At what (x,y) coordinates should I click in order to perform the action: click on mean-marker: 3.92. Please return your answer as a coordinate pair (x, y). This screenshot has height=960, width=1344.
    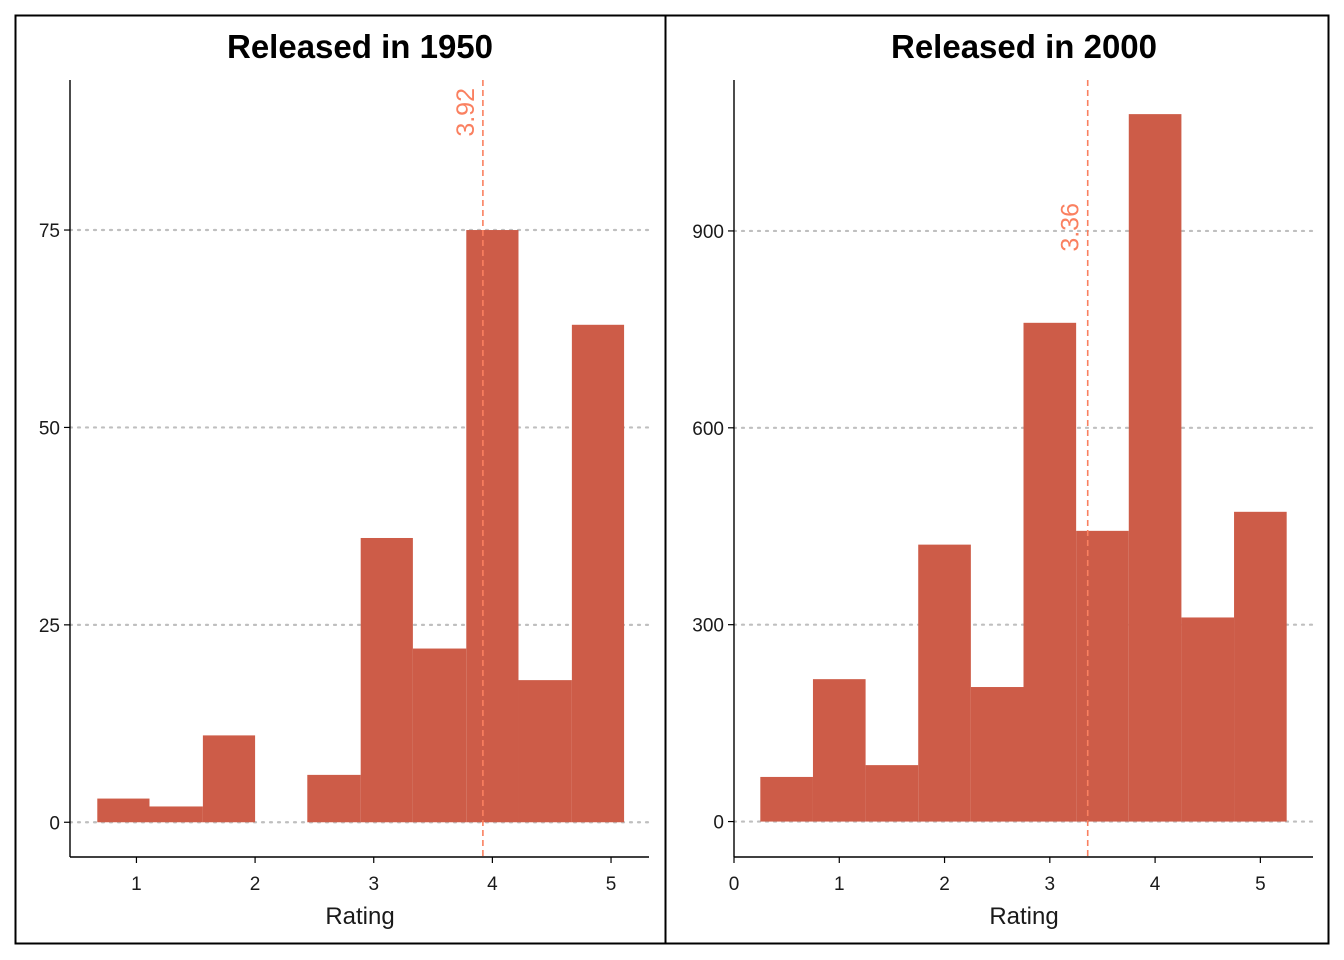
    Looking at the image, I should click on (468, 468).